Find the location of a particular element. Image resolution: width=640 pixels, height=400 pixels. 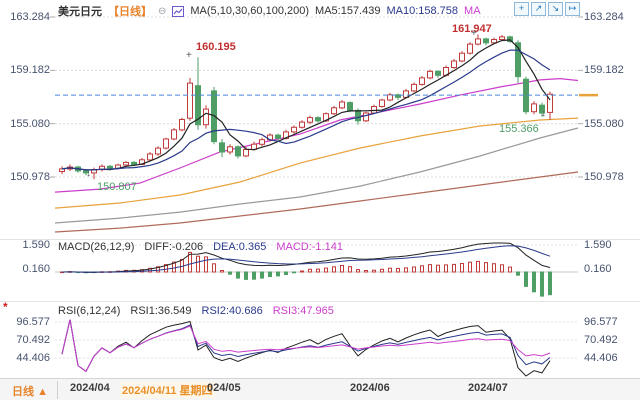

price-axis-label-right: 155.080 is located at coordinates (604, 123).